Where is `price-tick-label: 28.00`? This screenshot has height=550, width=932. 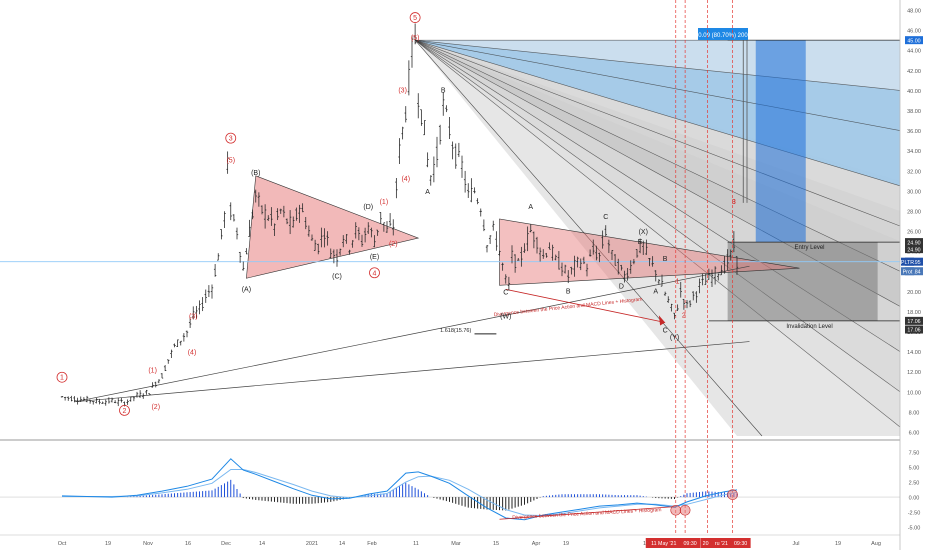
price-tick-label: 28.00 is located at coordinates (914, 212).